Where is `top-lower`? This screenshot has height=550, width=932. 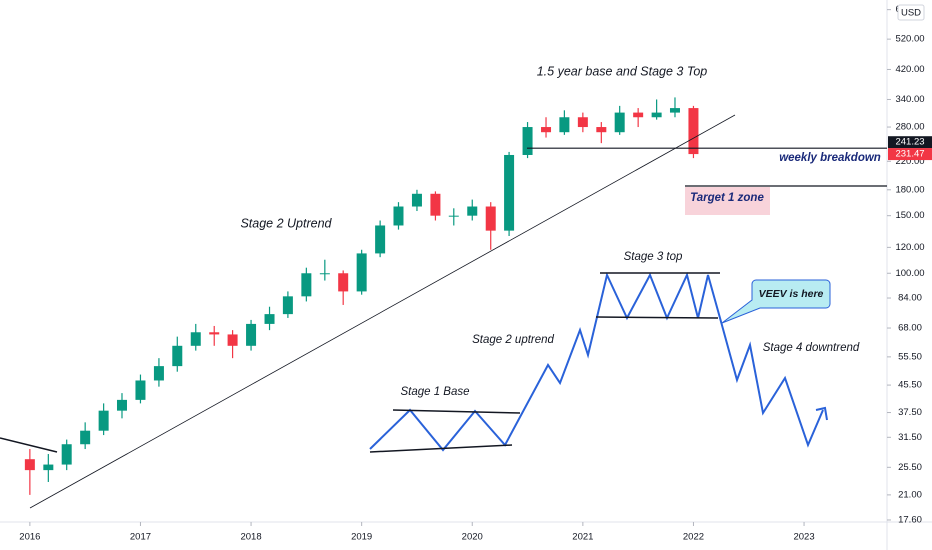
top-lower is located at coordinates (657, 317).